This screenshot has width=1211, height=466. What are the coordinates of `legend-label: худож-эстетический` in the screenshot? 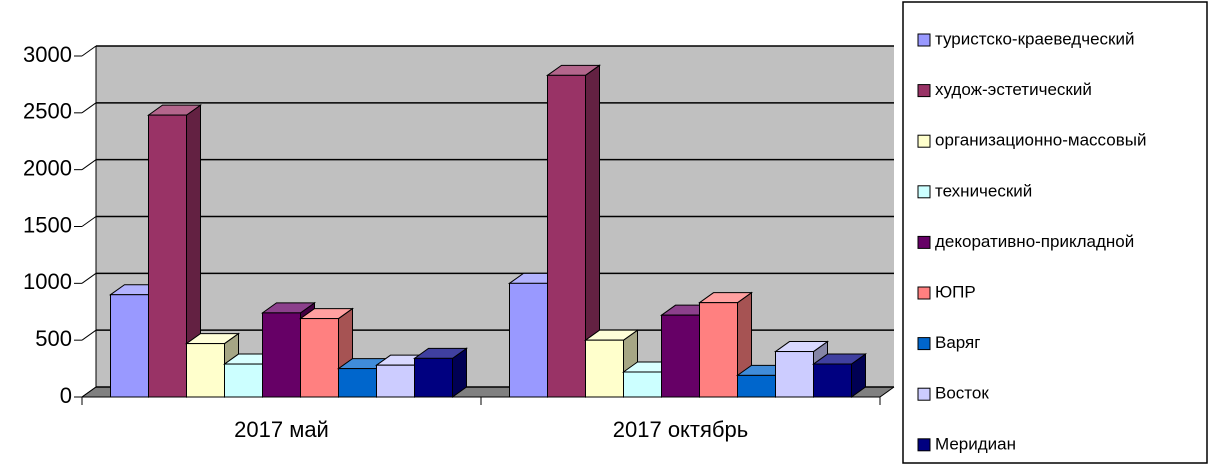 It's located at (1013, 89).